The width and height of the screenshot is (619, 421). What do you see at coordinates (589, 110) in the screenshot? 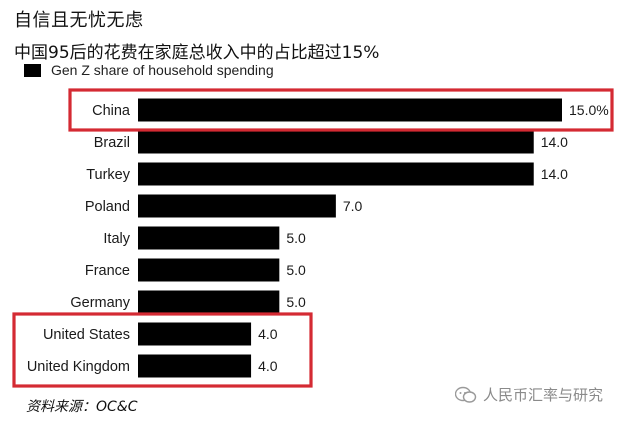
I see `value-label-china: 15.0%` at bounding box center [589, 110].